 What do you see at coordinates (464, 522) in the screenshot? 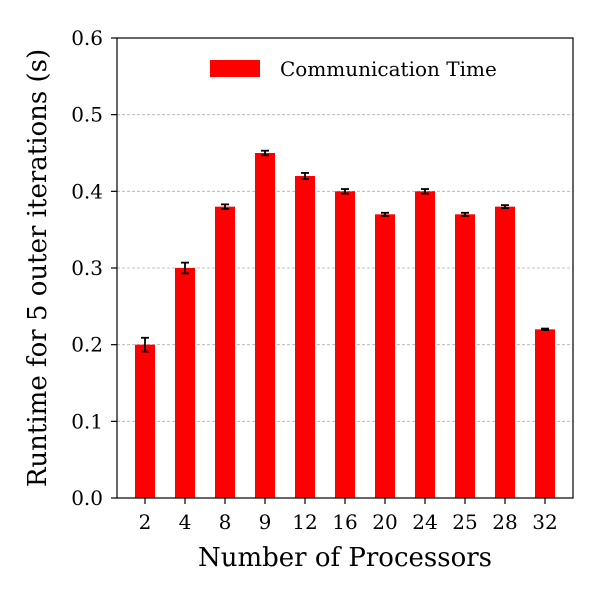
I see `x-tick-label: 25` at bounding box center [464, 522].